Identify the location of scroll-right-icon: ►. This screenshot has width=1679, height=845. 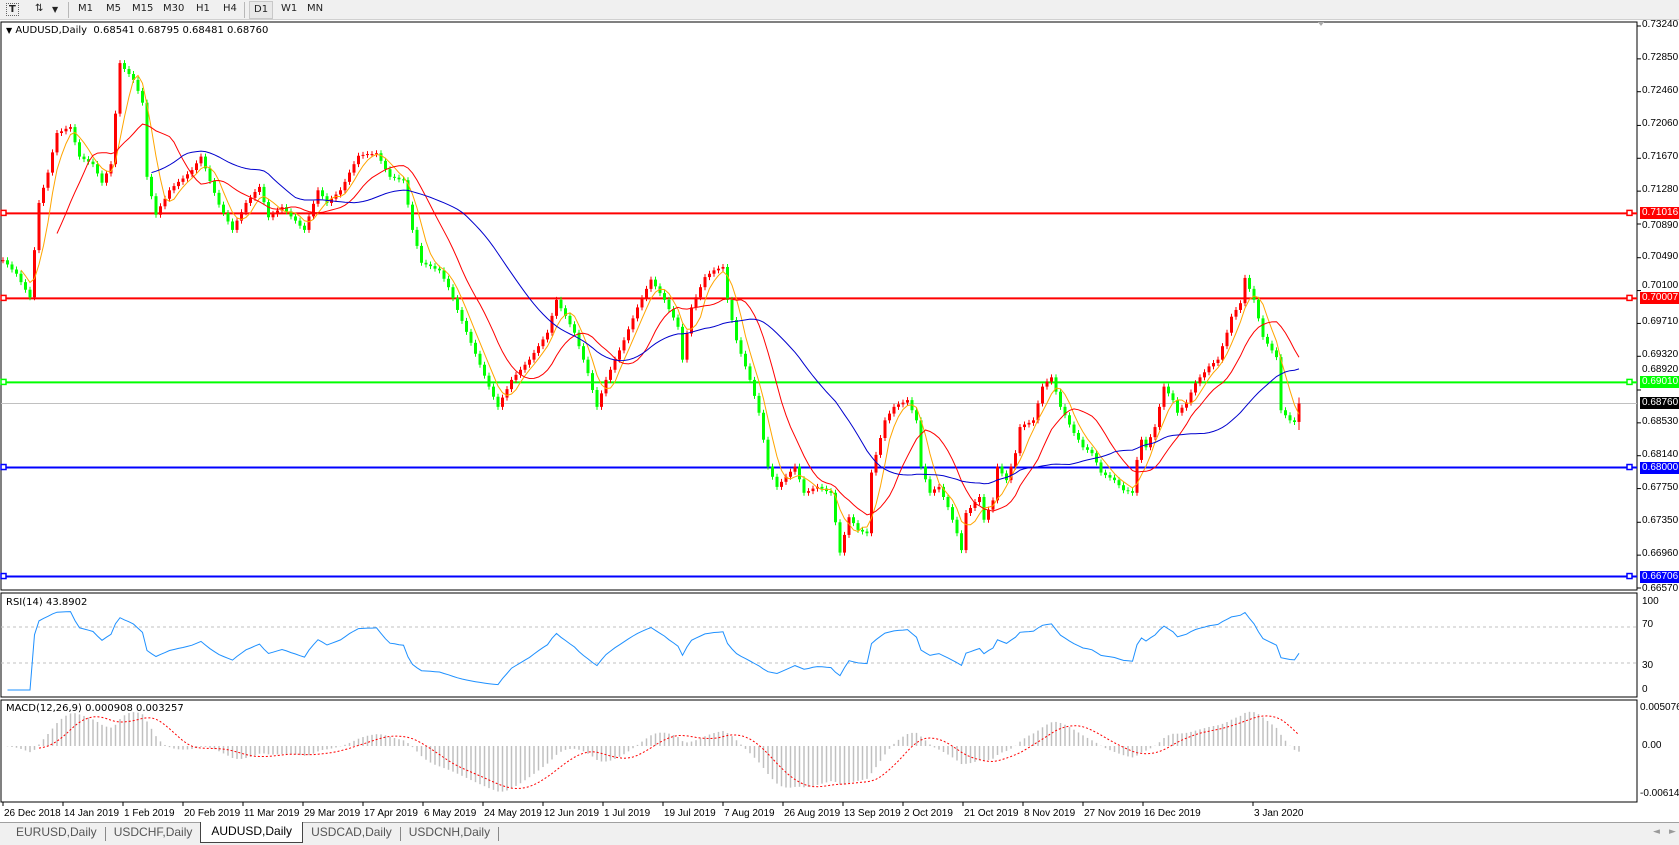
(1672, 832).